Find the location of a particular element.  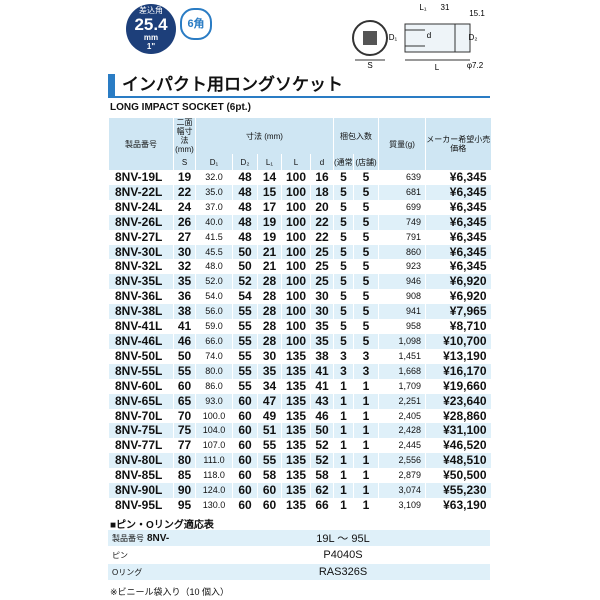

table-cell: 3,109 is located at coordinates (402, 505).